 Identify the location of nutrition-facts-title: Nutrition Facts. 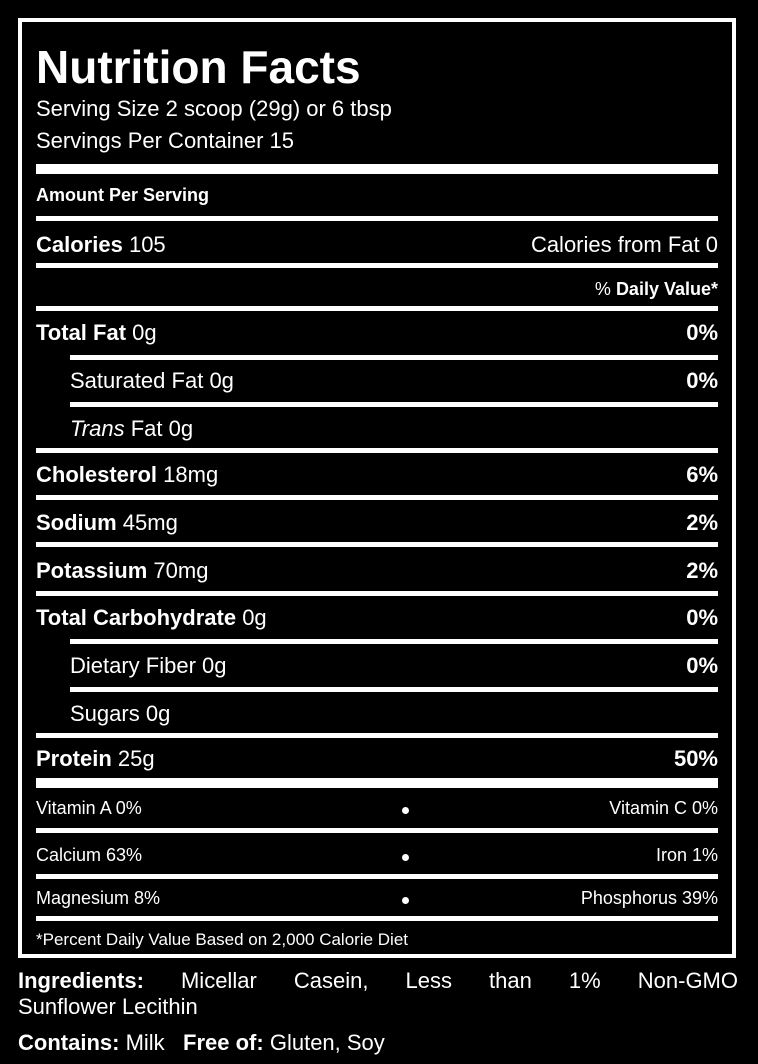
(198, 67).